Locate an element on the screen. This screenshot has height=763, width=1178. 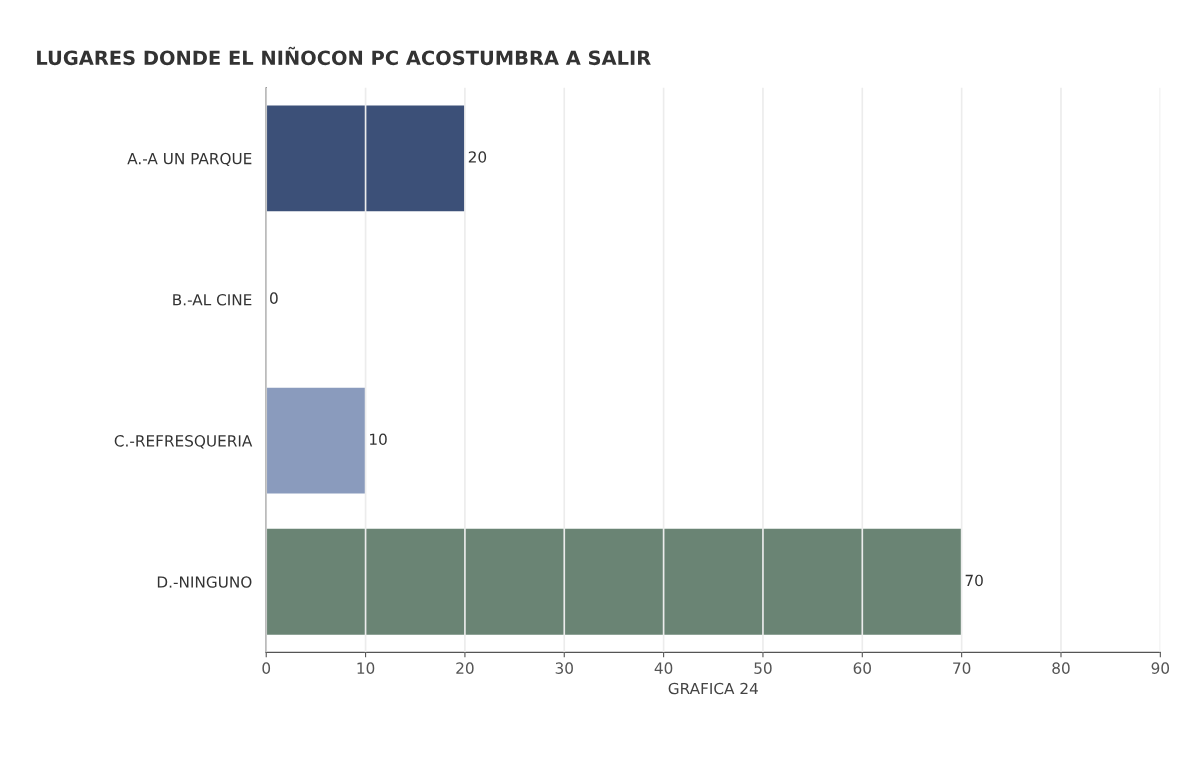
x-tick-label: 10 is located at coordinates (366, 668).